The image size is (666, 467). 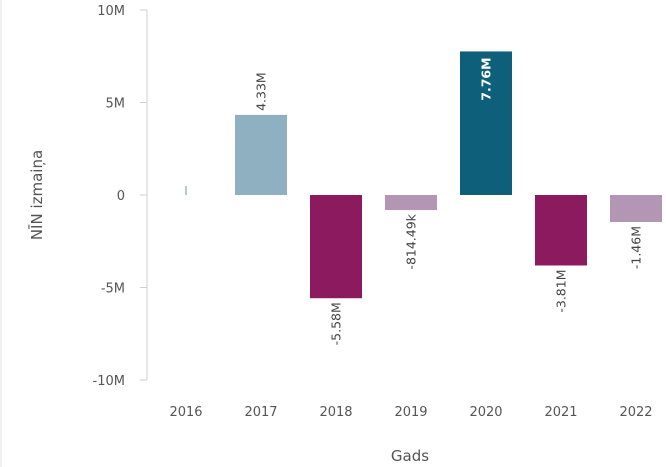 I want to click on data-label-2022: -1.46M, so click(x=636, y=247).